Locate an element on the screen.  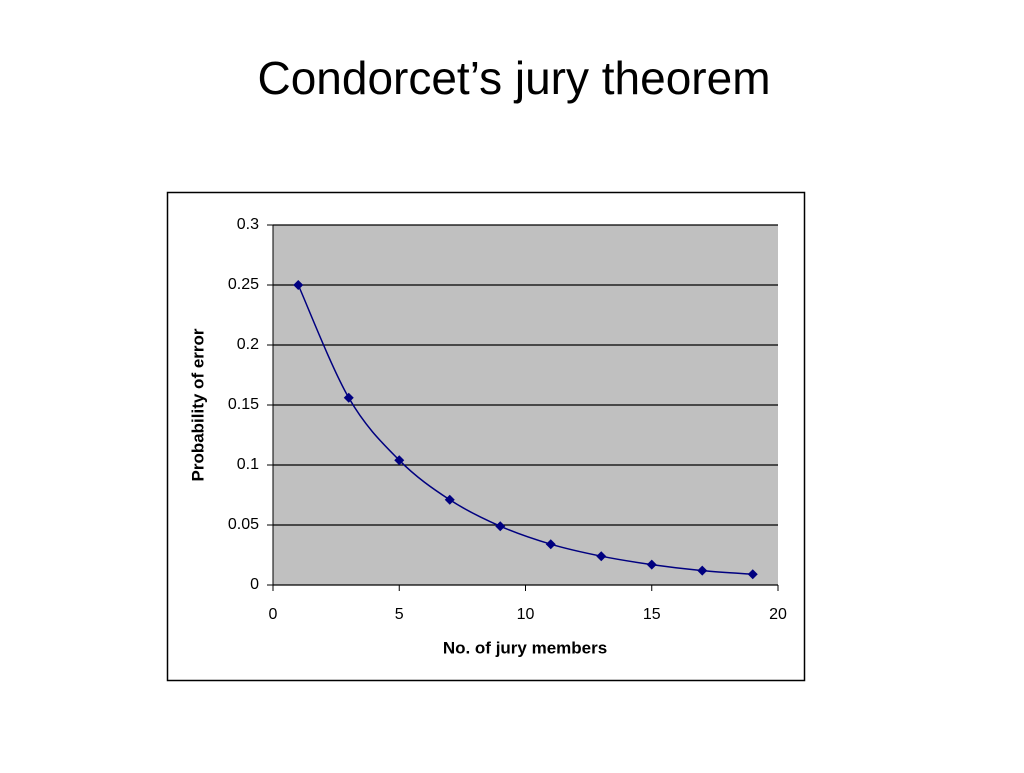
y-tick-label: 0.3 is located at coordinates (248, 224).